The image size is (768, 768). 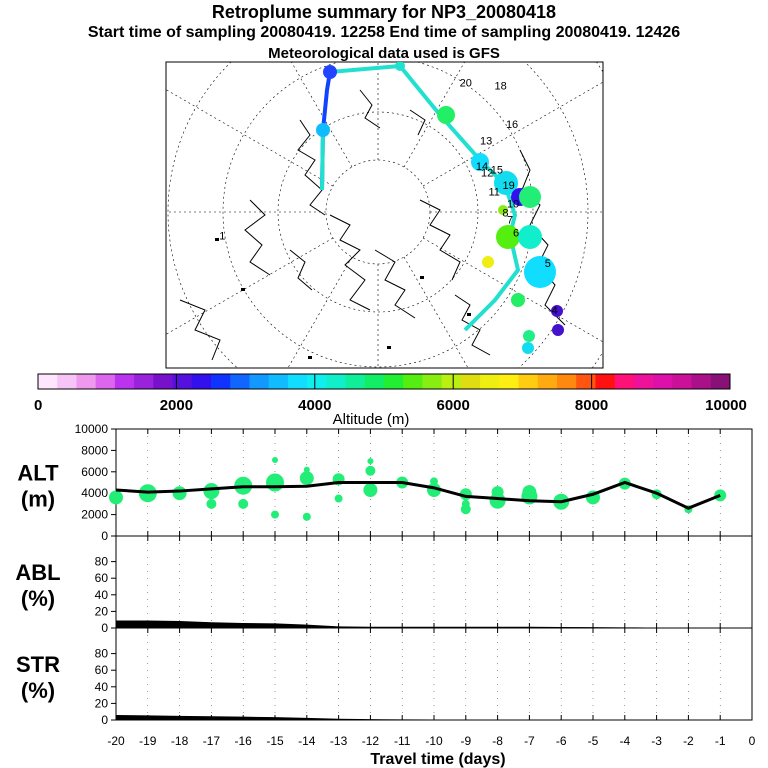 What do you see at coordinates (418, 624) in the screenshot?
I see `fraction-area` at bounding box center [418, 624].